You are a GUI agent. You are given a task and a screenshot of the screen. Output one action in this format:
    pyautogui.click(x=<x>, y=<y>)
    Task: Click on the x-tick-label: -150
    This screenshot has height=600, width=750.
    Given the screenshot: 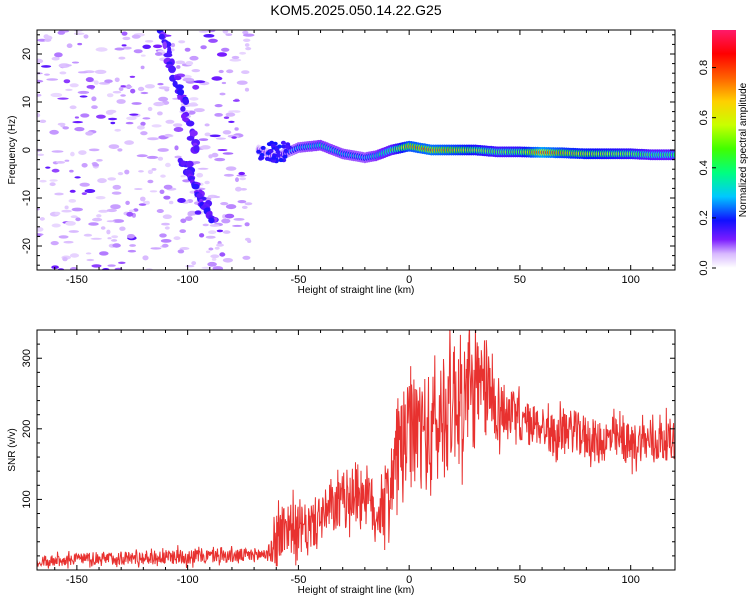 What is the action you would take?
    pyautogui.click(x=77, y=580)
    